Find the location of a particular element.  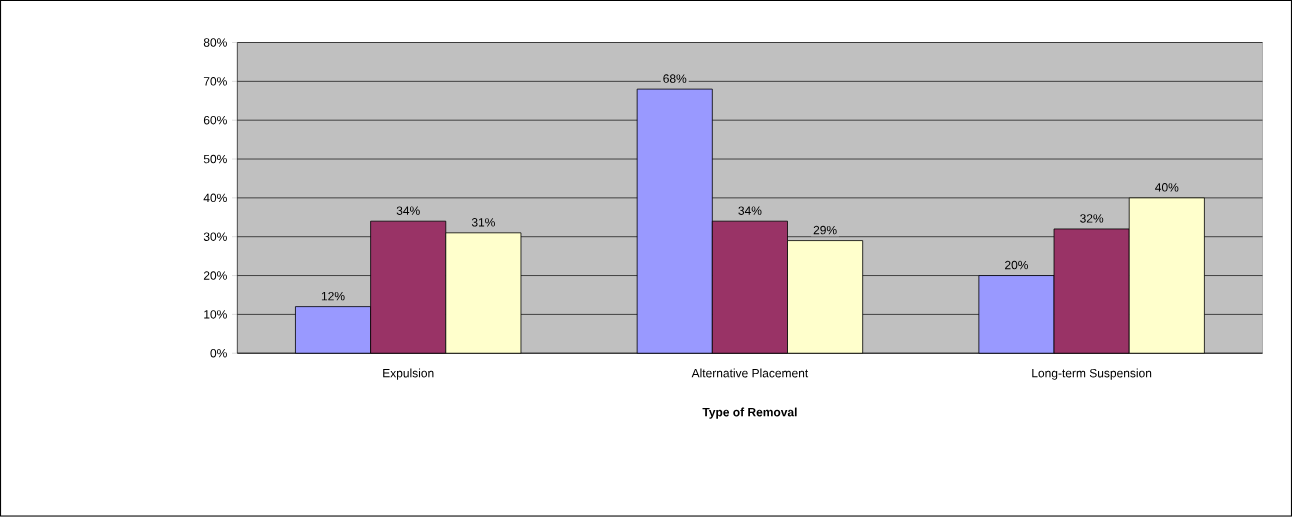

x-tick-label: Long-term Suspension is located at coordinates (1092, 374).